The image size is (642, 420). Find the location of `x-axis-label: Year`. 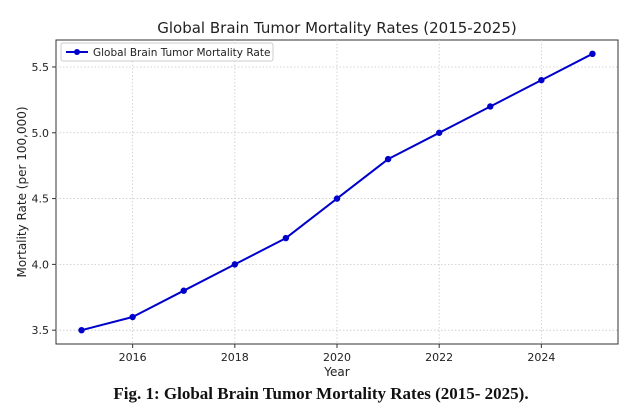

x-axis-label: Year is located at coordinates (336, 372).